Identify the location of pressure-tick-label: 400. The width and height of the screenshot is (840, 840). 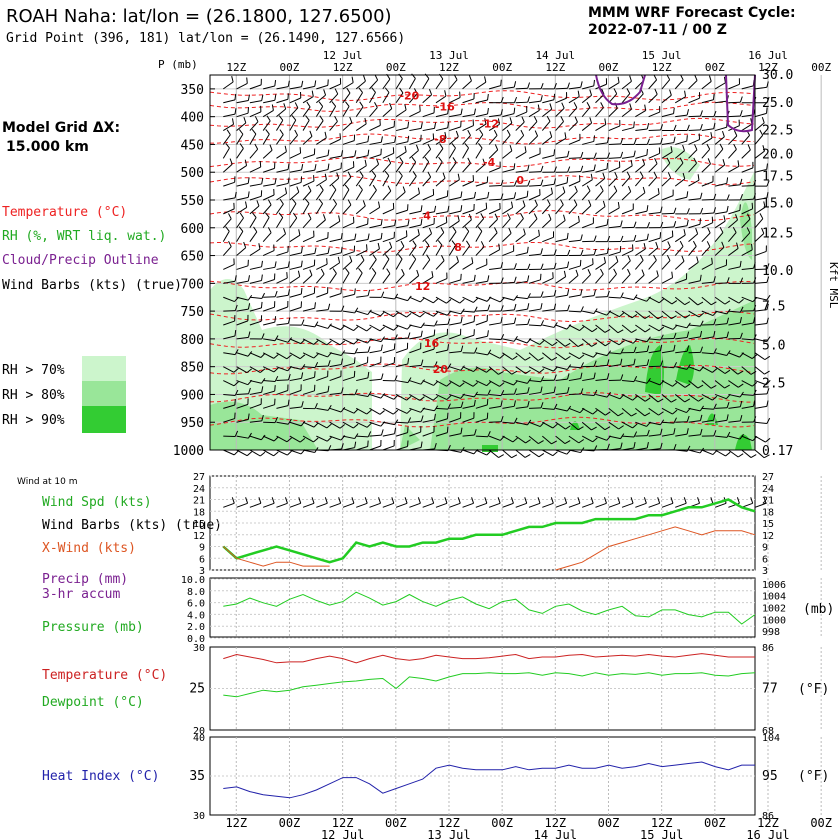
(192, 118).